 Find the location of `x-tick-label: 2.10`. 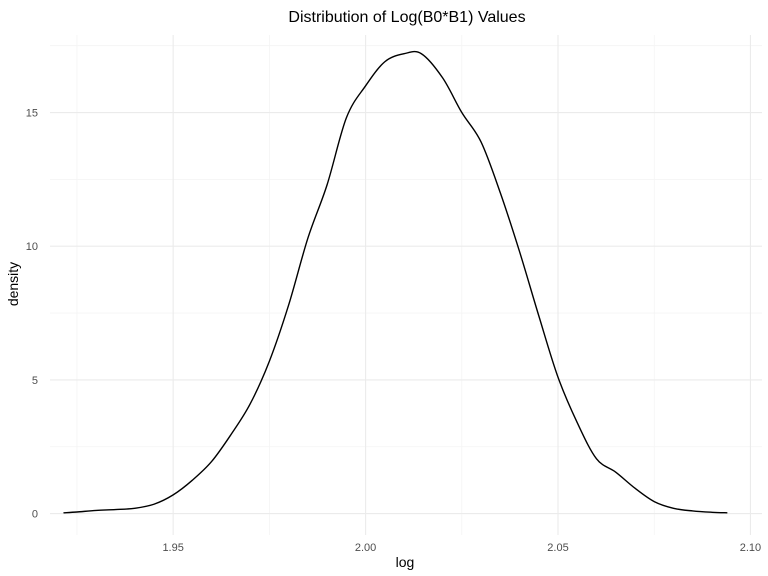

x-tick-label: 2.10 is located at coordinates (750, 548).